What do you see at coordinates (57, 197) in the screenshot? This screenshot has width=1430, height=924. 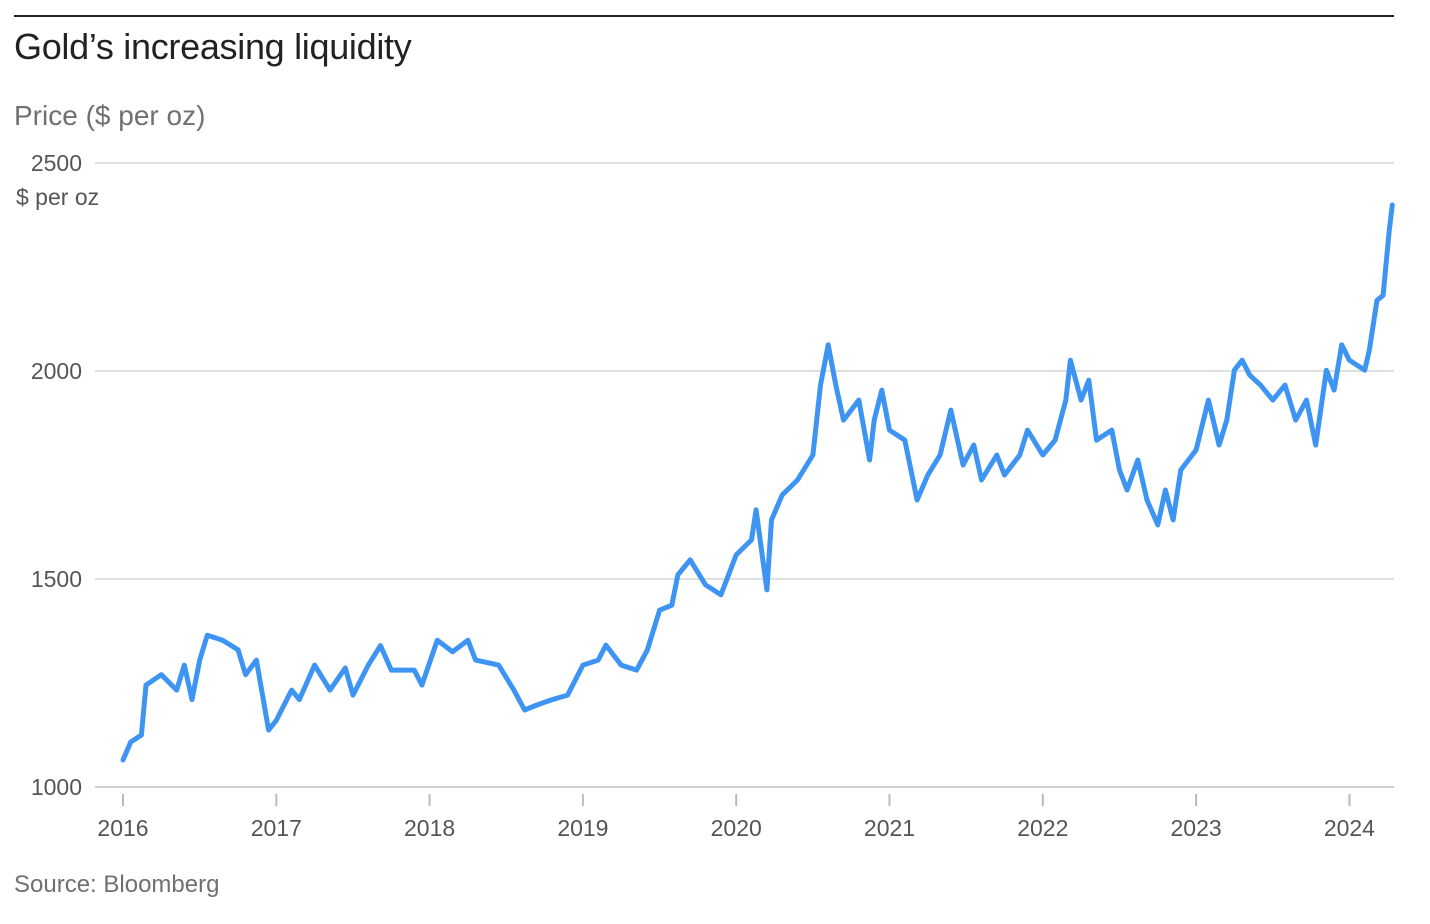 I see `y-axis-unit-label: $ per oz` at bounding box center [57, 197].